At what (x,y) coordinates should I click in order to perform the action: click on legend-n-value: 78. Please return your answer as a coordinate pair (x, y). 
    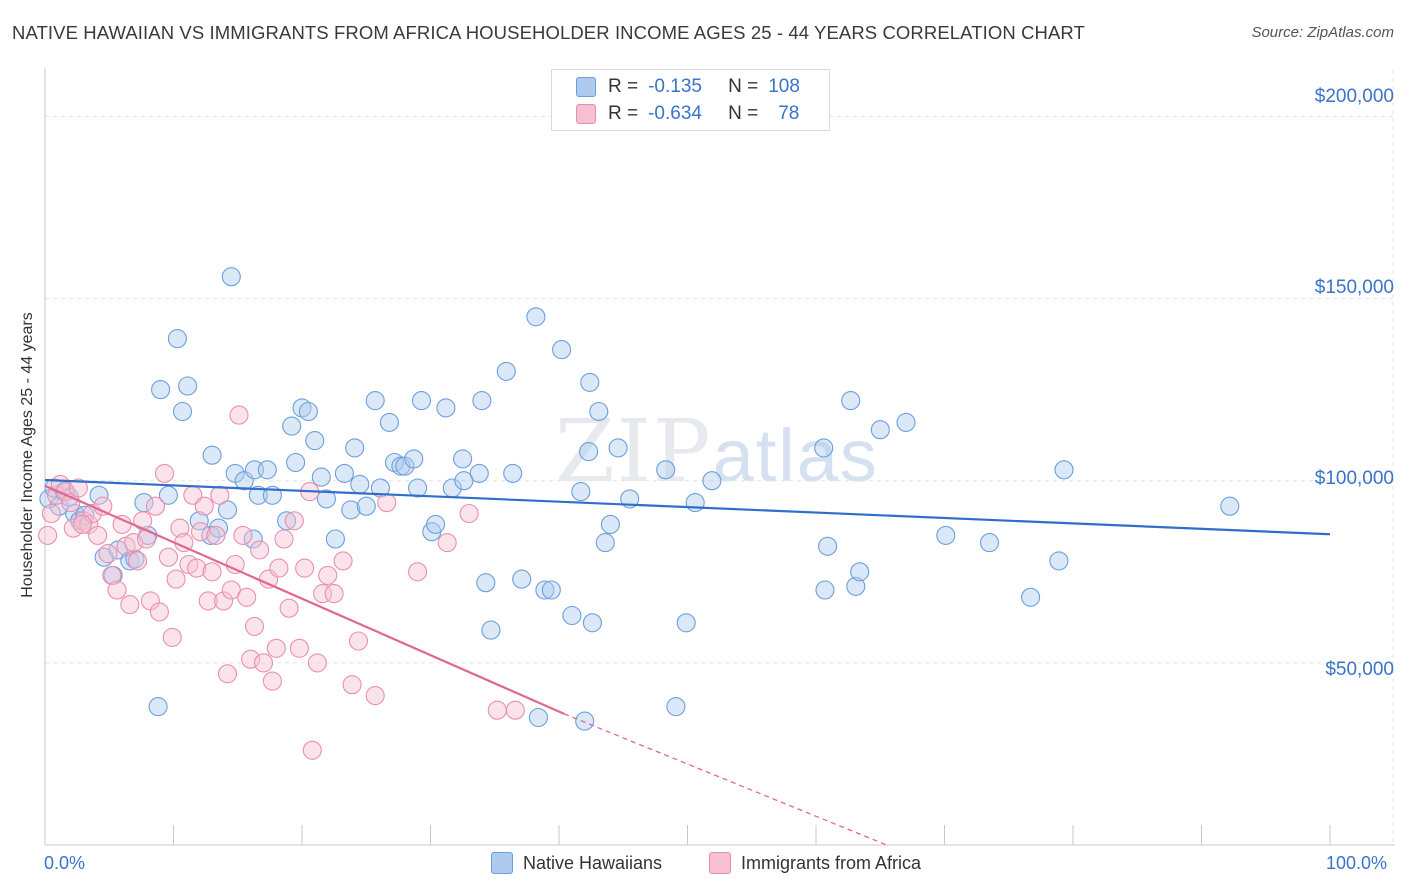
    Looking at the image, I should click on (789, 113).